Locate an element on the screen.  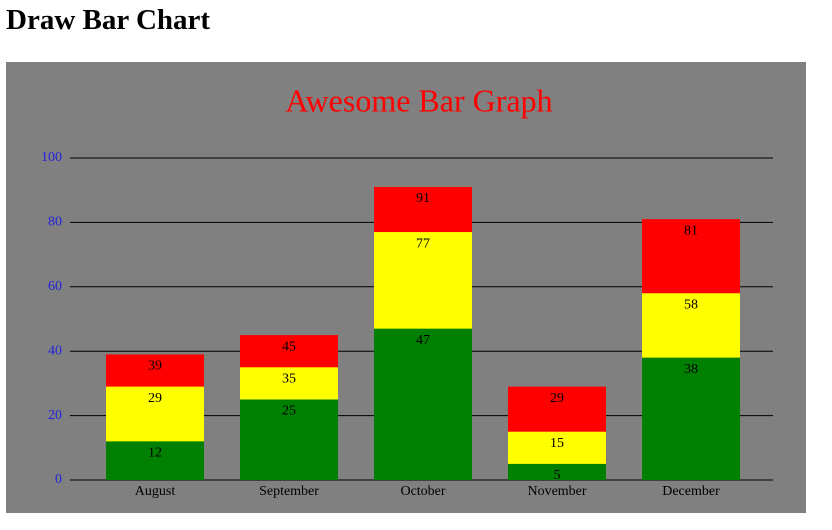
value-label: 58 is located at coordinates (691, 304).